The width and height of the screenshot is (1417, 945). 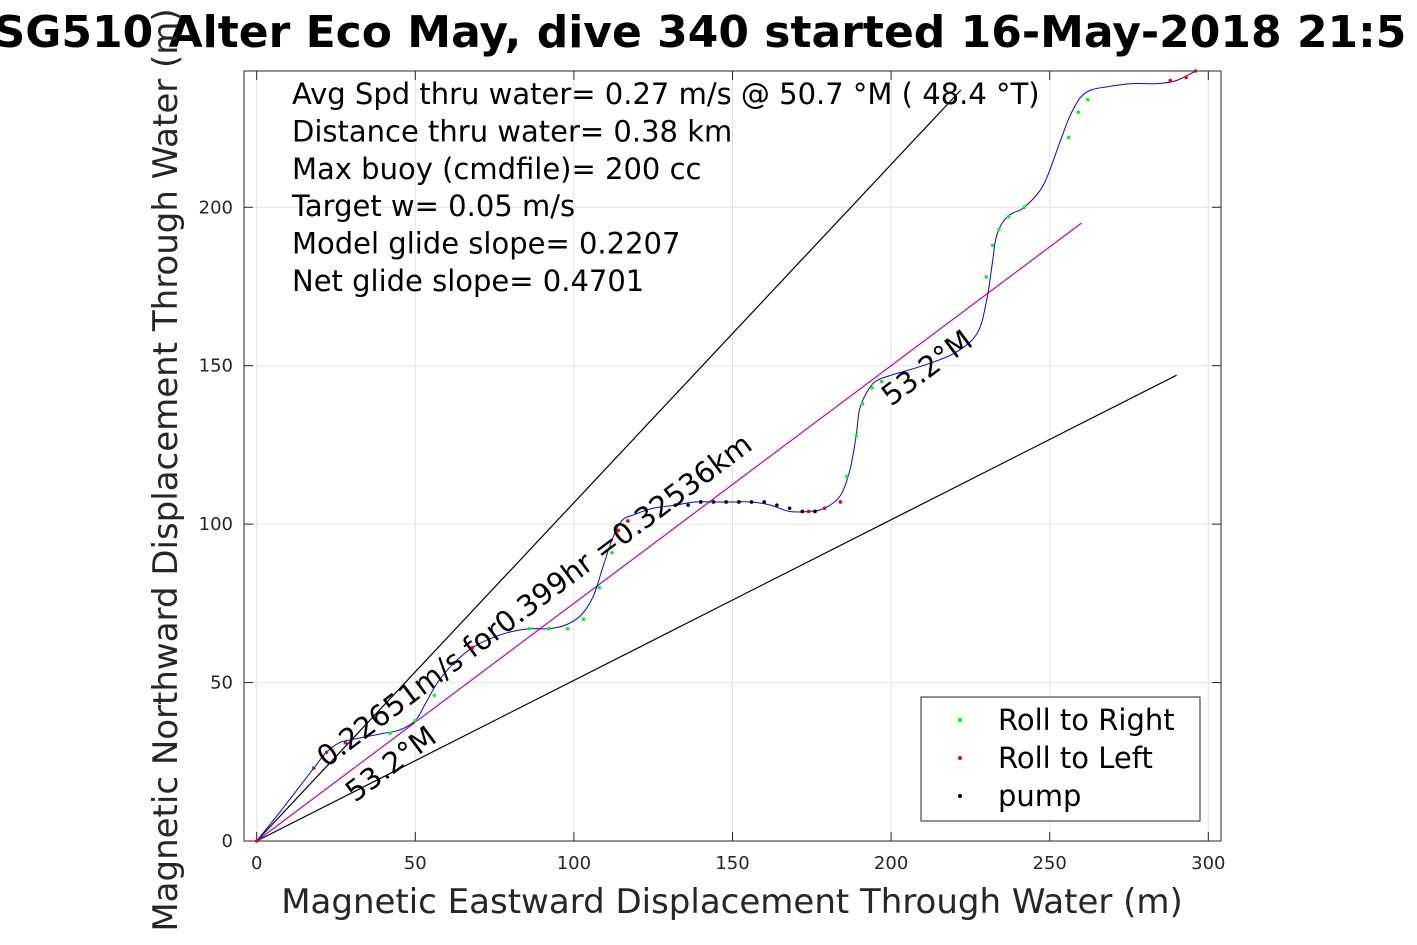 I want to click on legend-label: Roll to Left, so click(x=1075, y=758).